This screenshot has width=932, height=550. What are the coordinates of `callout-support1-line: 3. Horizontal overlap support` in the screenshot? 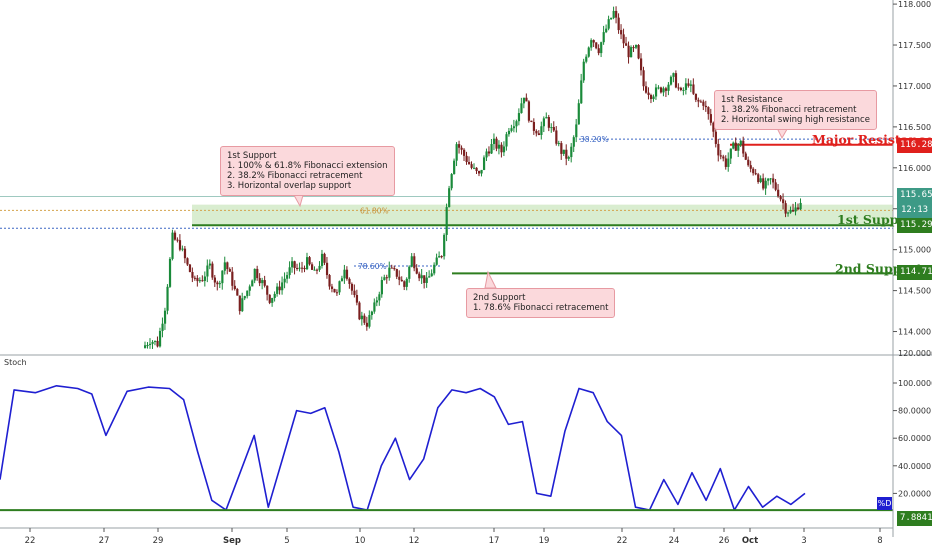 It's located at (289, 186).